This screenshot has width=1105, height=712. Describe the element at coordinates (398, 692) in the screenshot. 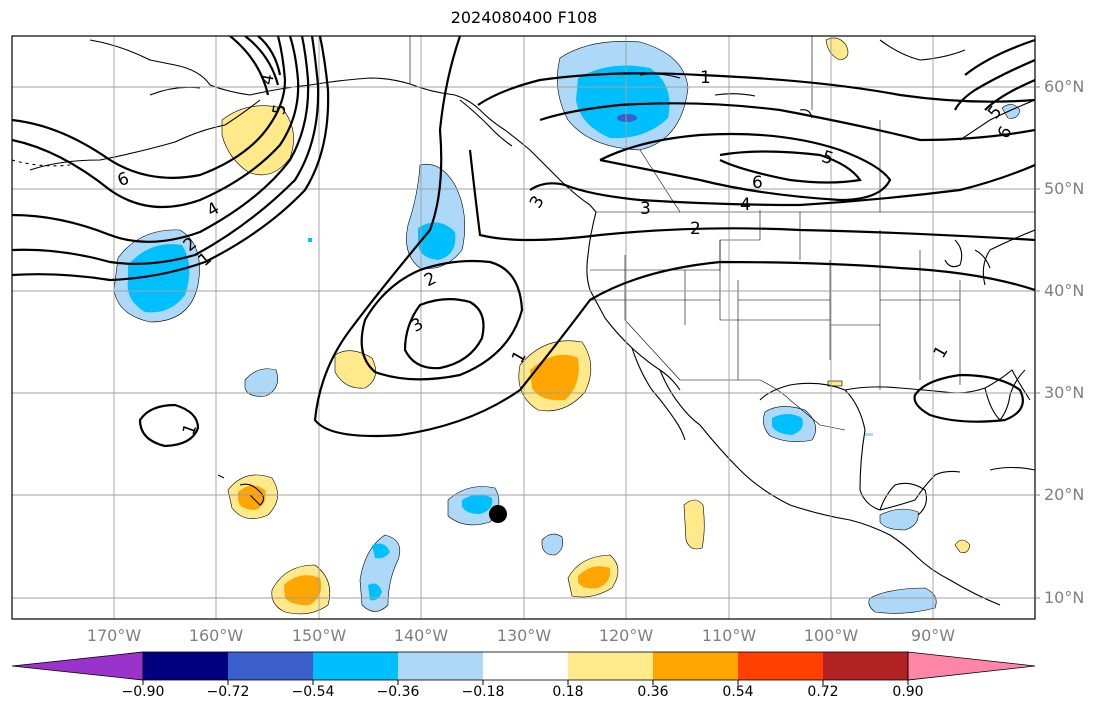

I see `colorbar-tick-label: −0.36` at that location.